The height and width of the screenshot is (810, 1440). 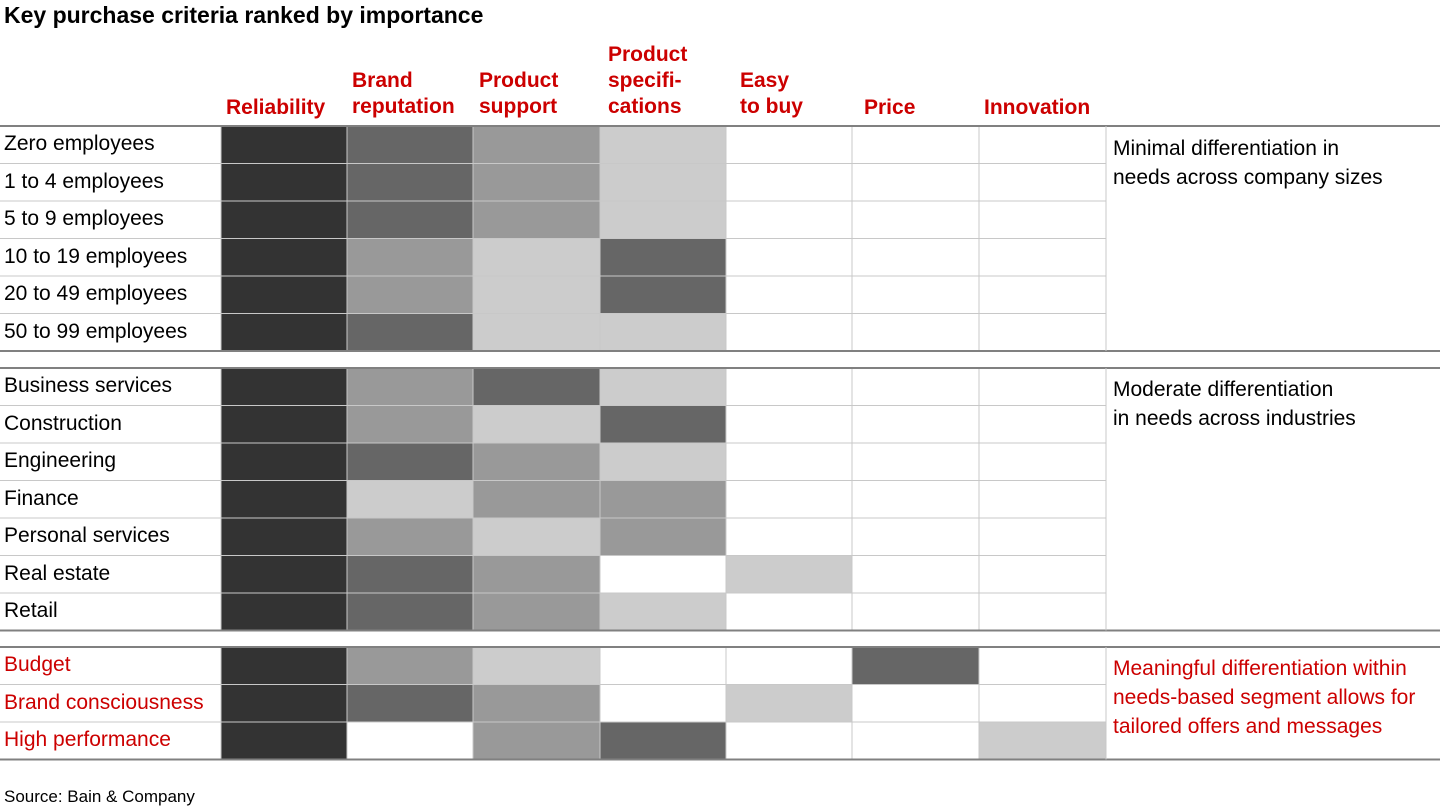 I want to click on row-label: 10 to 19 employees, so click(x=96, y=256).